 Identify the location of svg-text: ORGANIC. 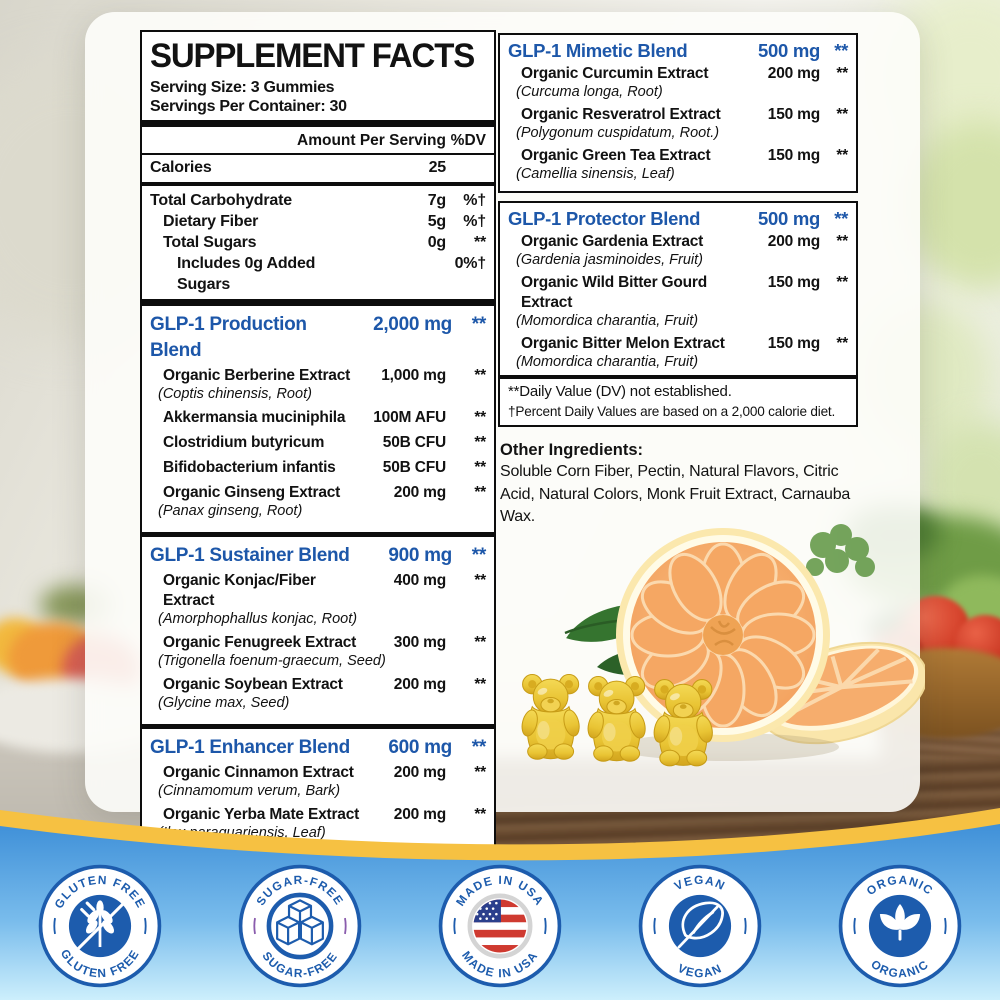
(899, 968).